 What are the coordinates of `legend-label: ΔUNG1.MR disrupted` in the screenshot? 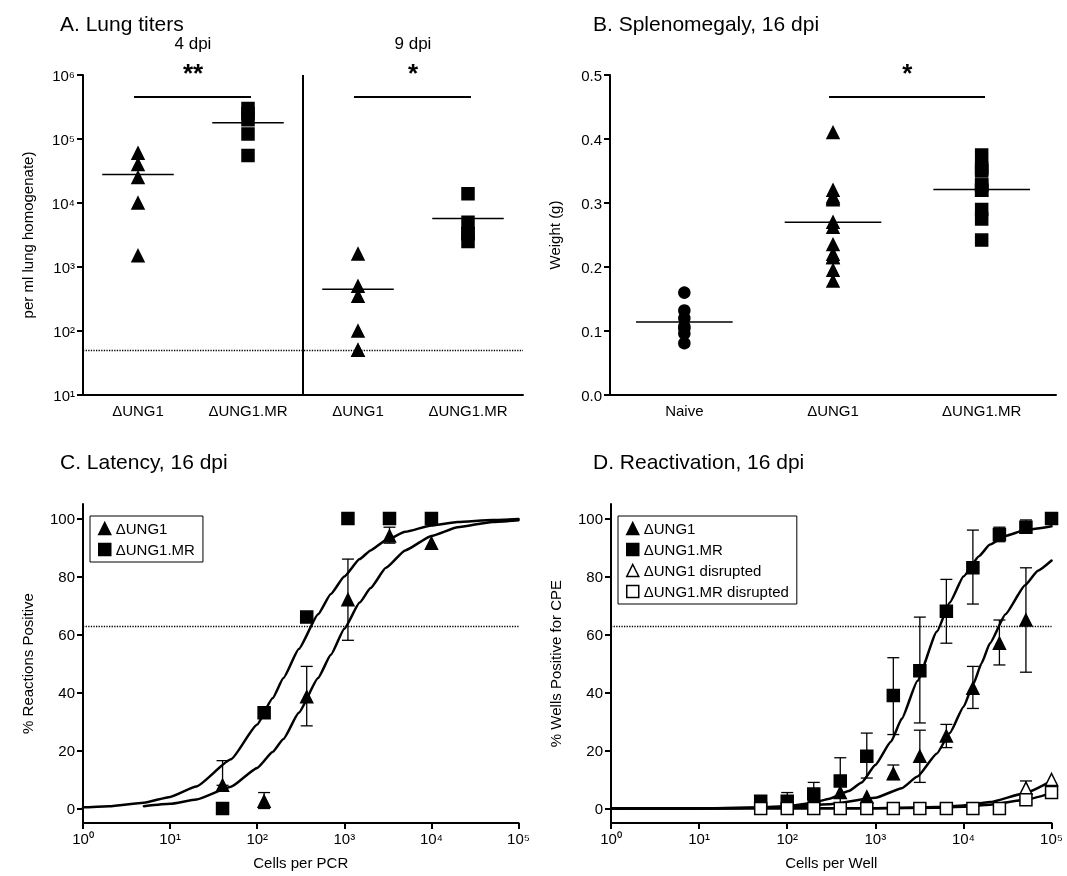 It's located at (716, 591).